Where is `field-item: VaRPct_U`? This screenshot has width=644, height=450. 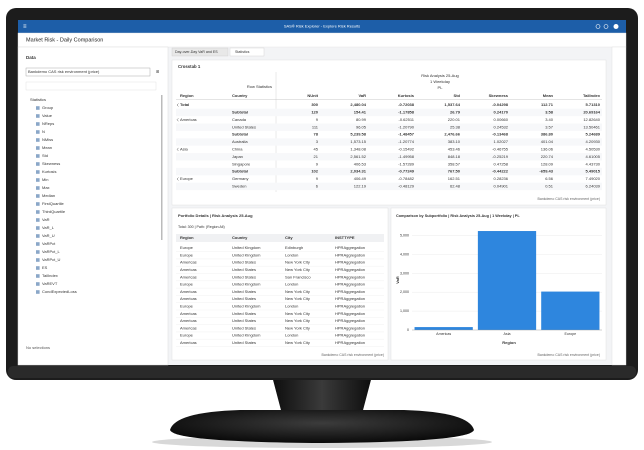
field-item: VaRPct_U is located at coordinates (51, 259).